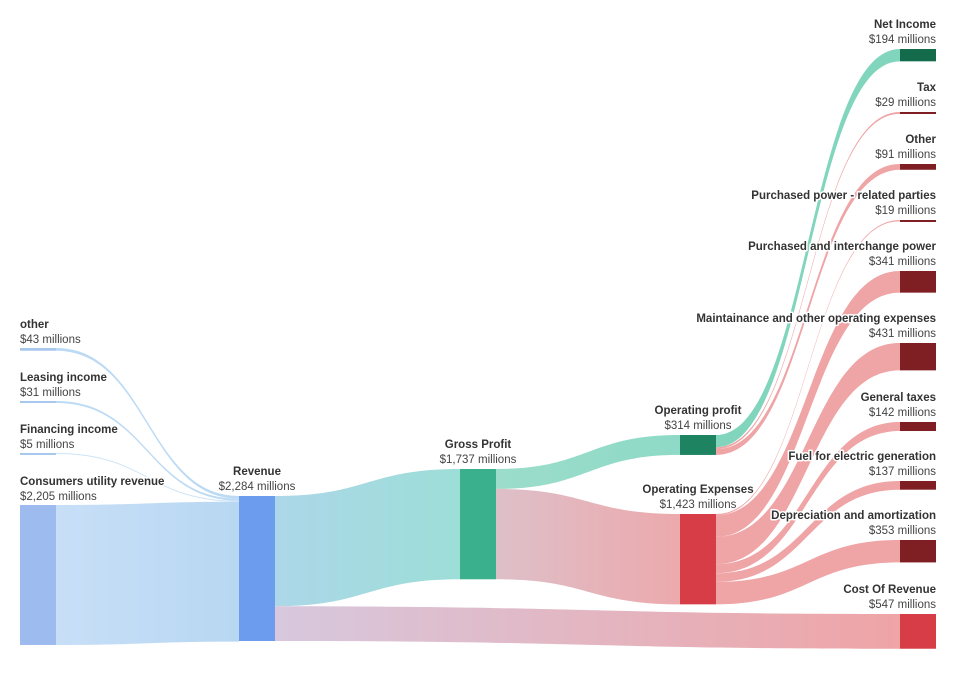  I want to click on node-value-general_taxes: $142 millions, so click(902, 413).